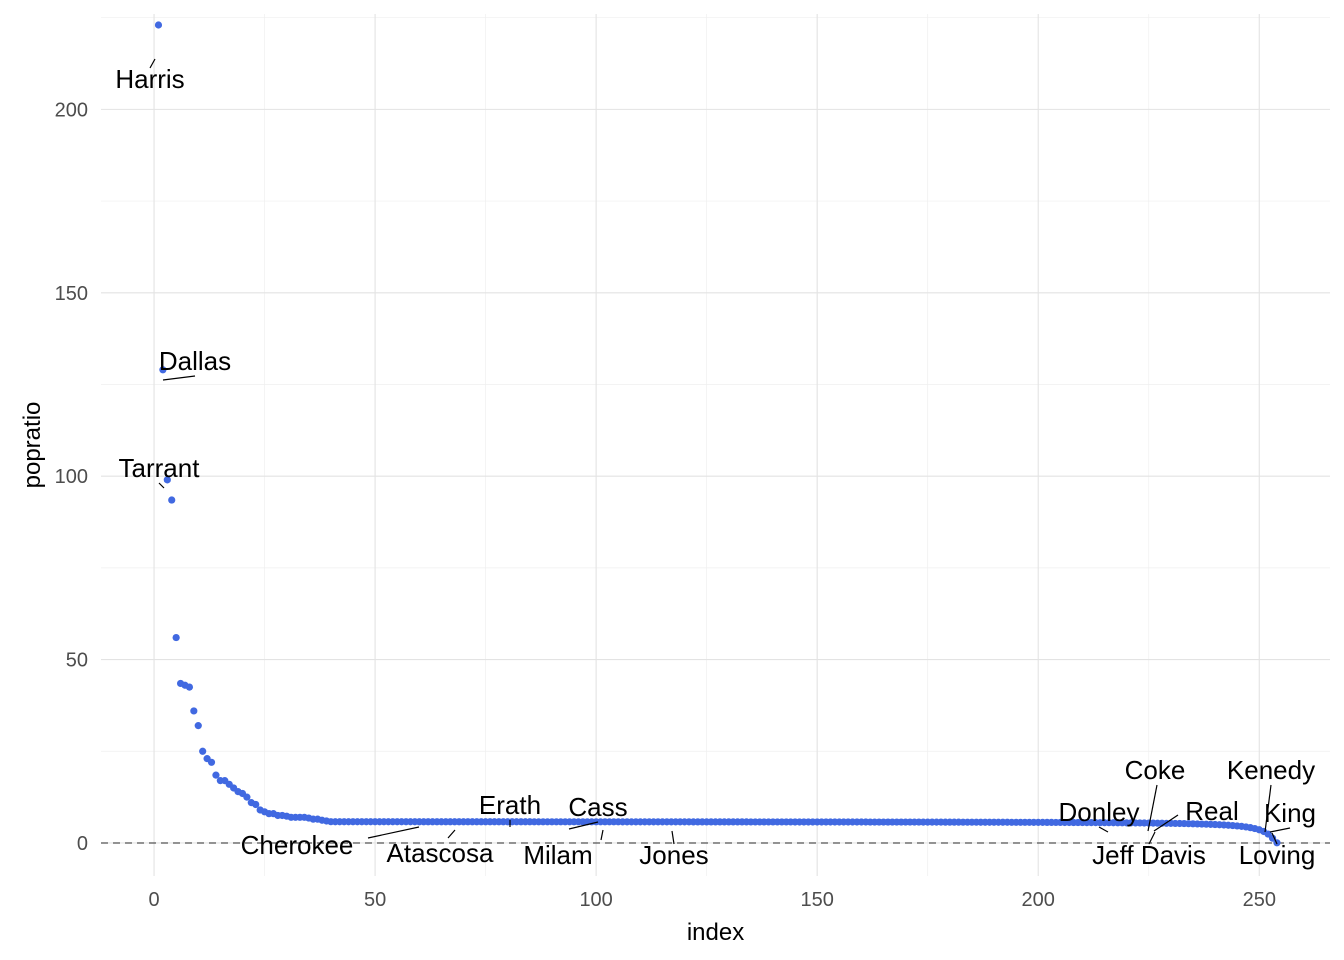 This screenshot has height=960, width=1344. What do you see at coordinates (1149, 855) in the screenshot?
I see `point-label: Jeff Davis` at bounding box center [1149, 855].